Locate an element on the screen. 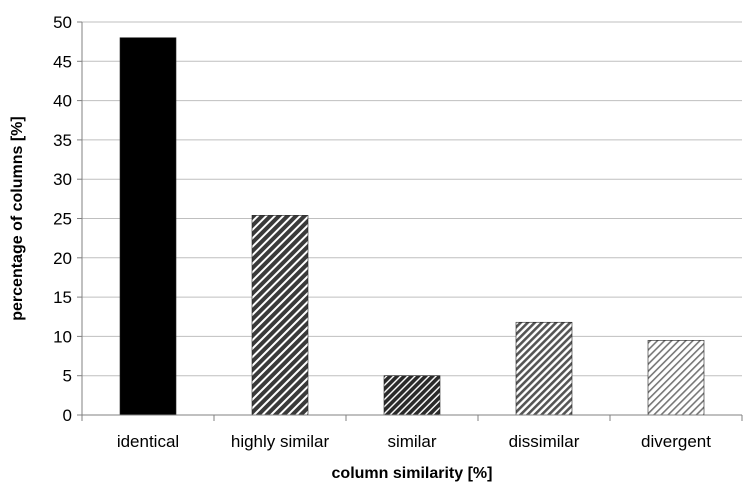 Image resolution: width=756 pixels, height=484 pixels. y-tick-labels: 0 5 10 15 20 25 30 35 40 45 50 is located at coordinates (62, 219).